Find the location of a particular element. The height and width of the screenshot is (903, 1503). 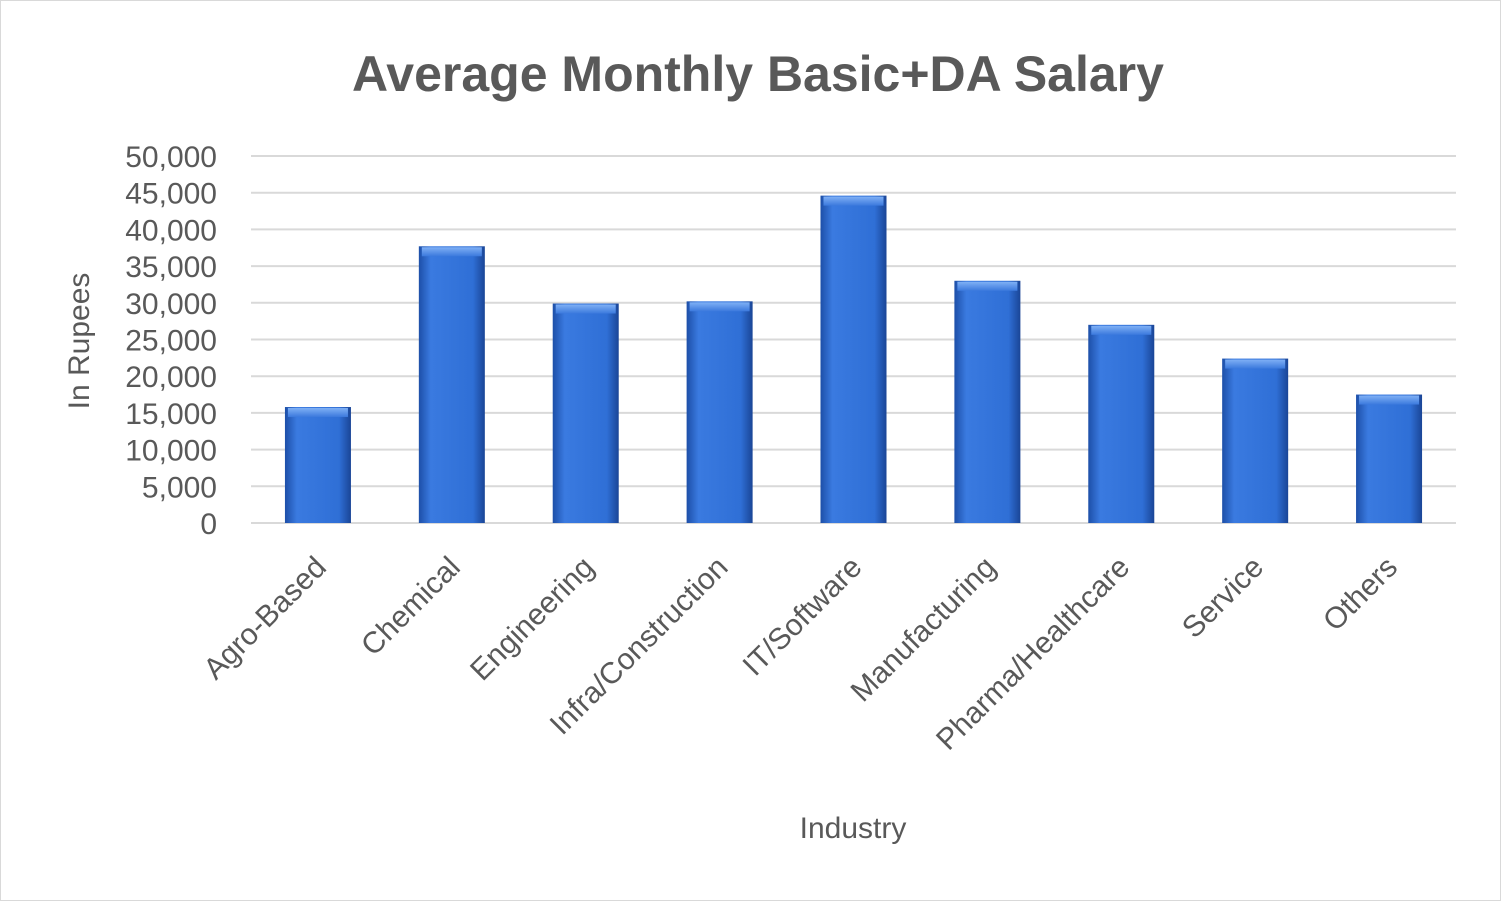

y-tick-label: 20,000 is located at coordinates (171, 377).